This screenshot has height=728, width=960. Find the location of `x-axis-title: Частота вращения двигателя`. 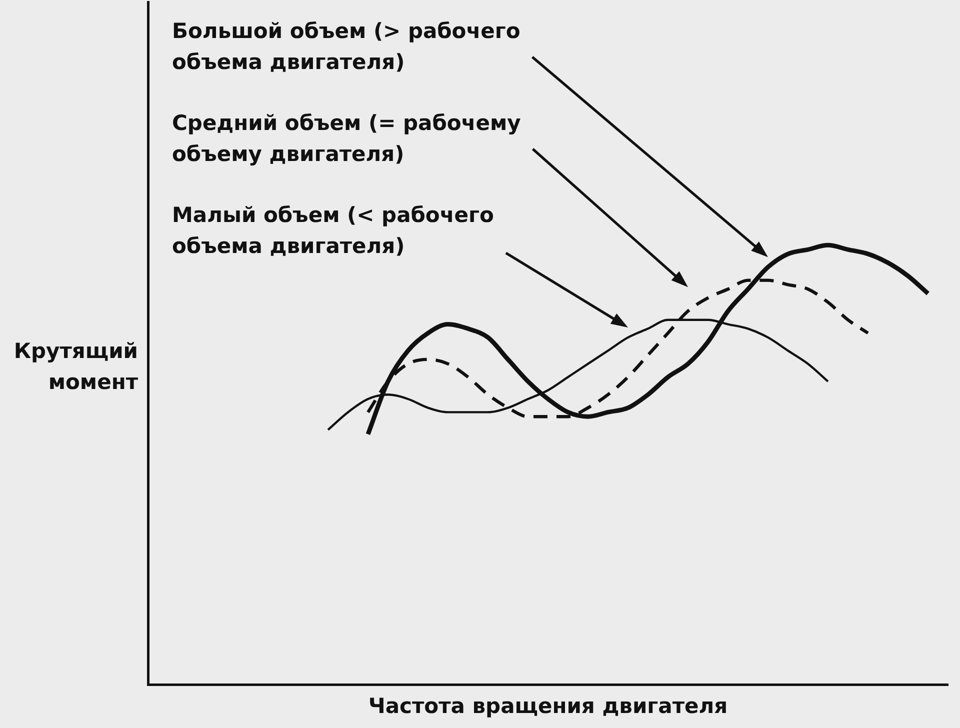

x-axis-title: Частота вращения двигателя is located at coordinates (548, 706).